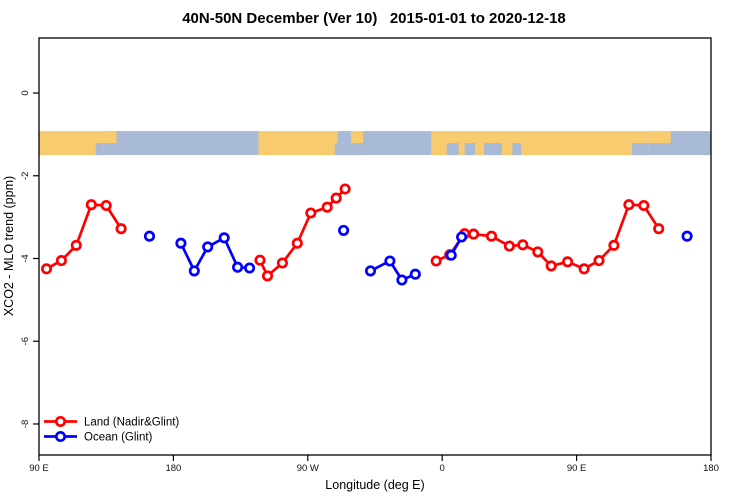  Describe the element at coordinates (374, 485) in the screenshot. I see `x-axis-title: Longitude (deg E)` at that location.